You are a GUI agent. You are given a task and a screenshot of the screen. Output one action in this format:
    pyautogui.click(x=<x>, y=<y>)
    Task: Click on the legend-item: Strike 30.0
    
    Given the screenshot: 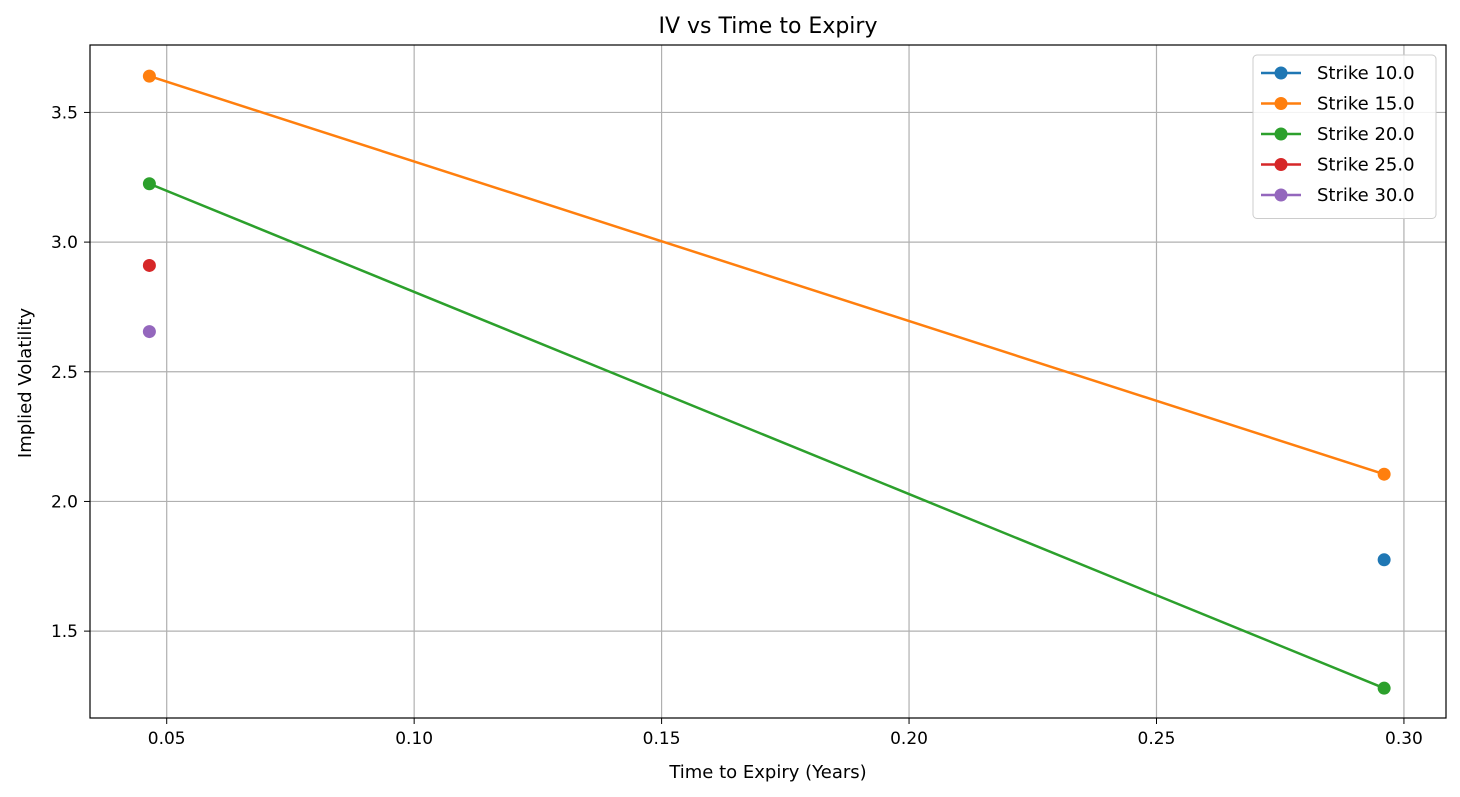 What is the action you would take?
    pyautogui.click(x=1338, y=195)
    